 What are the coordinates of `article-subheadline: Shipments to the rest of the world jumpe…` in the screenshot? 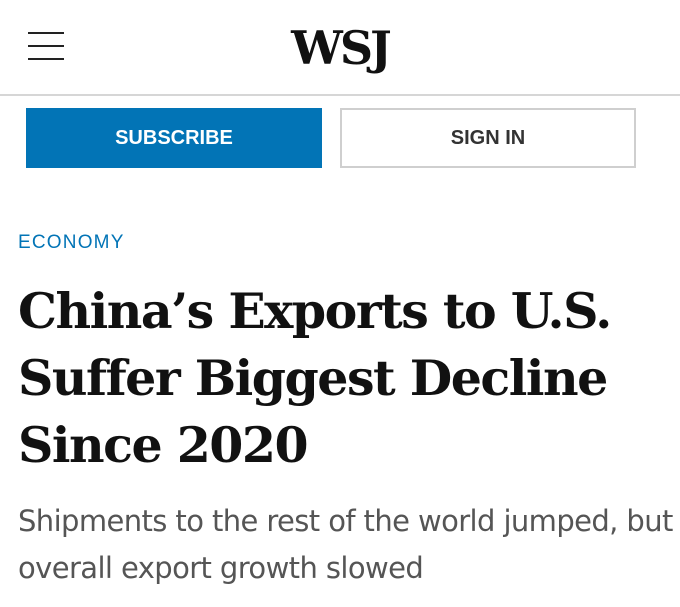 It's located at (345, 544).